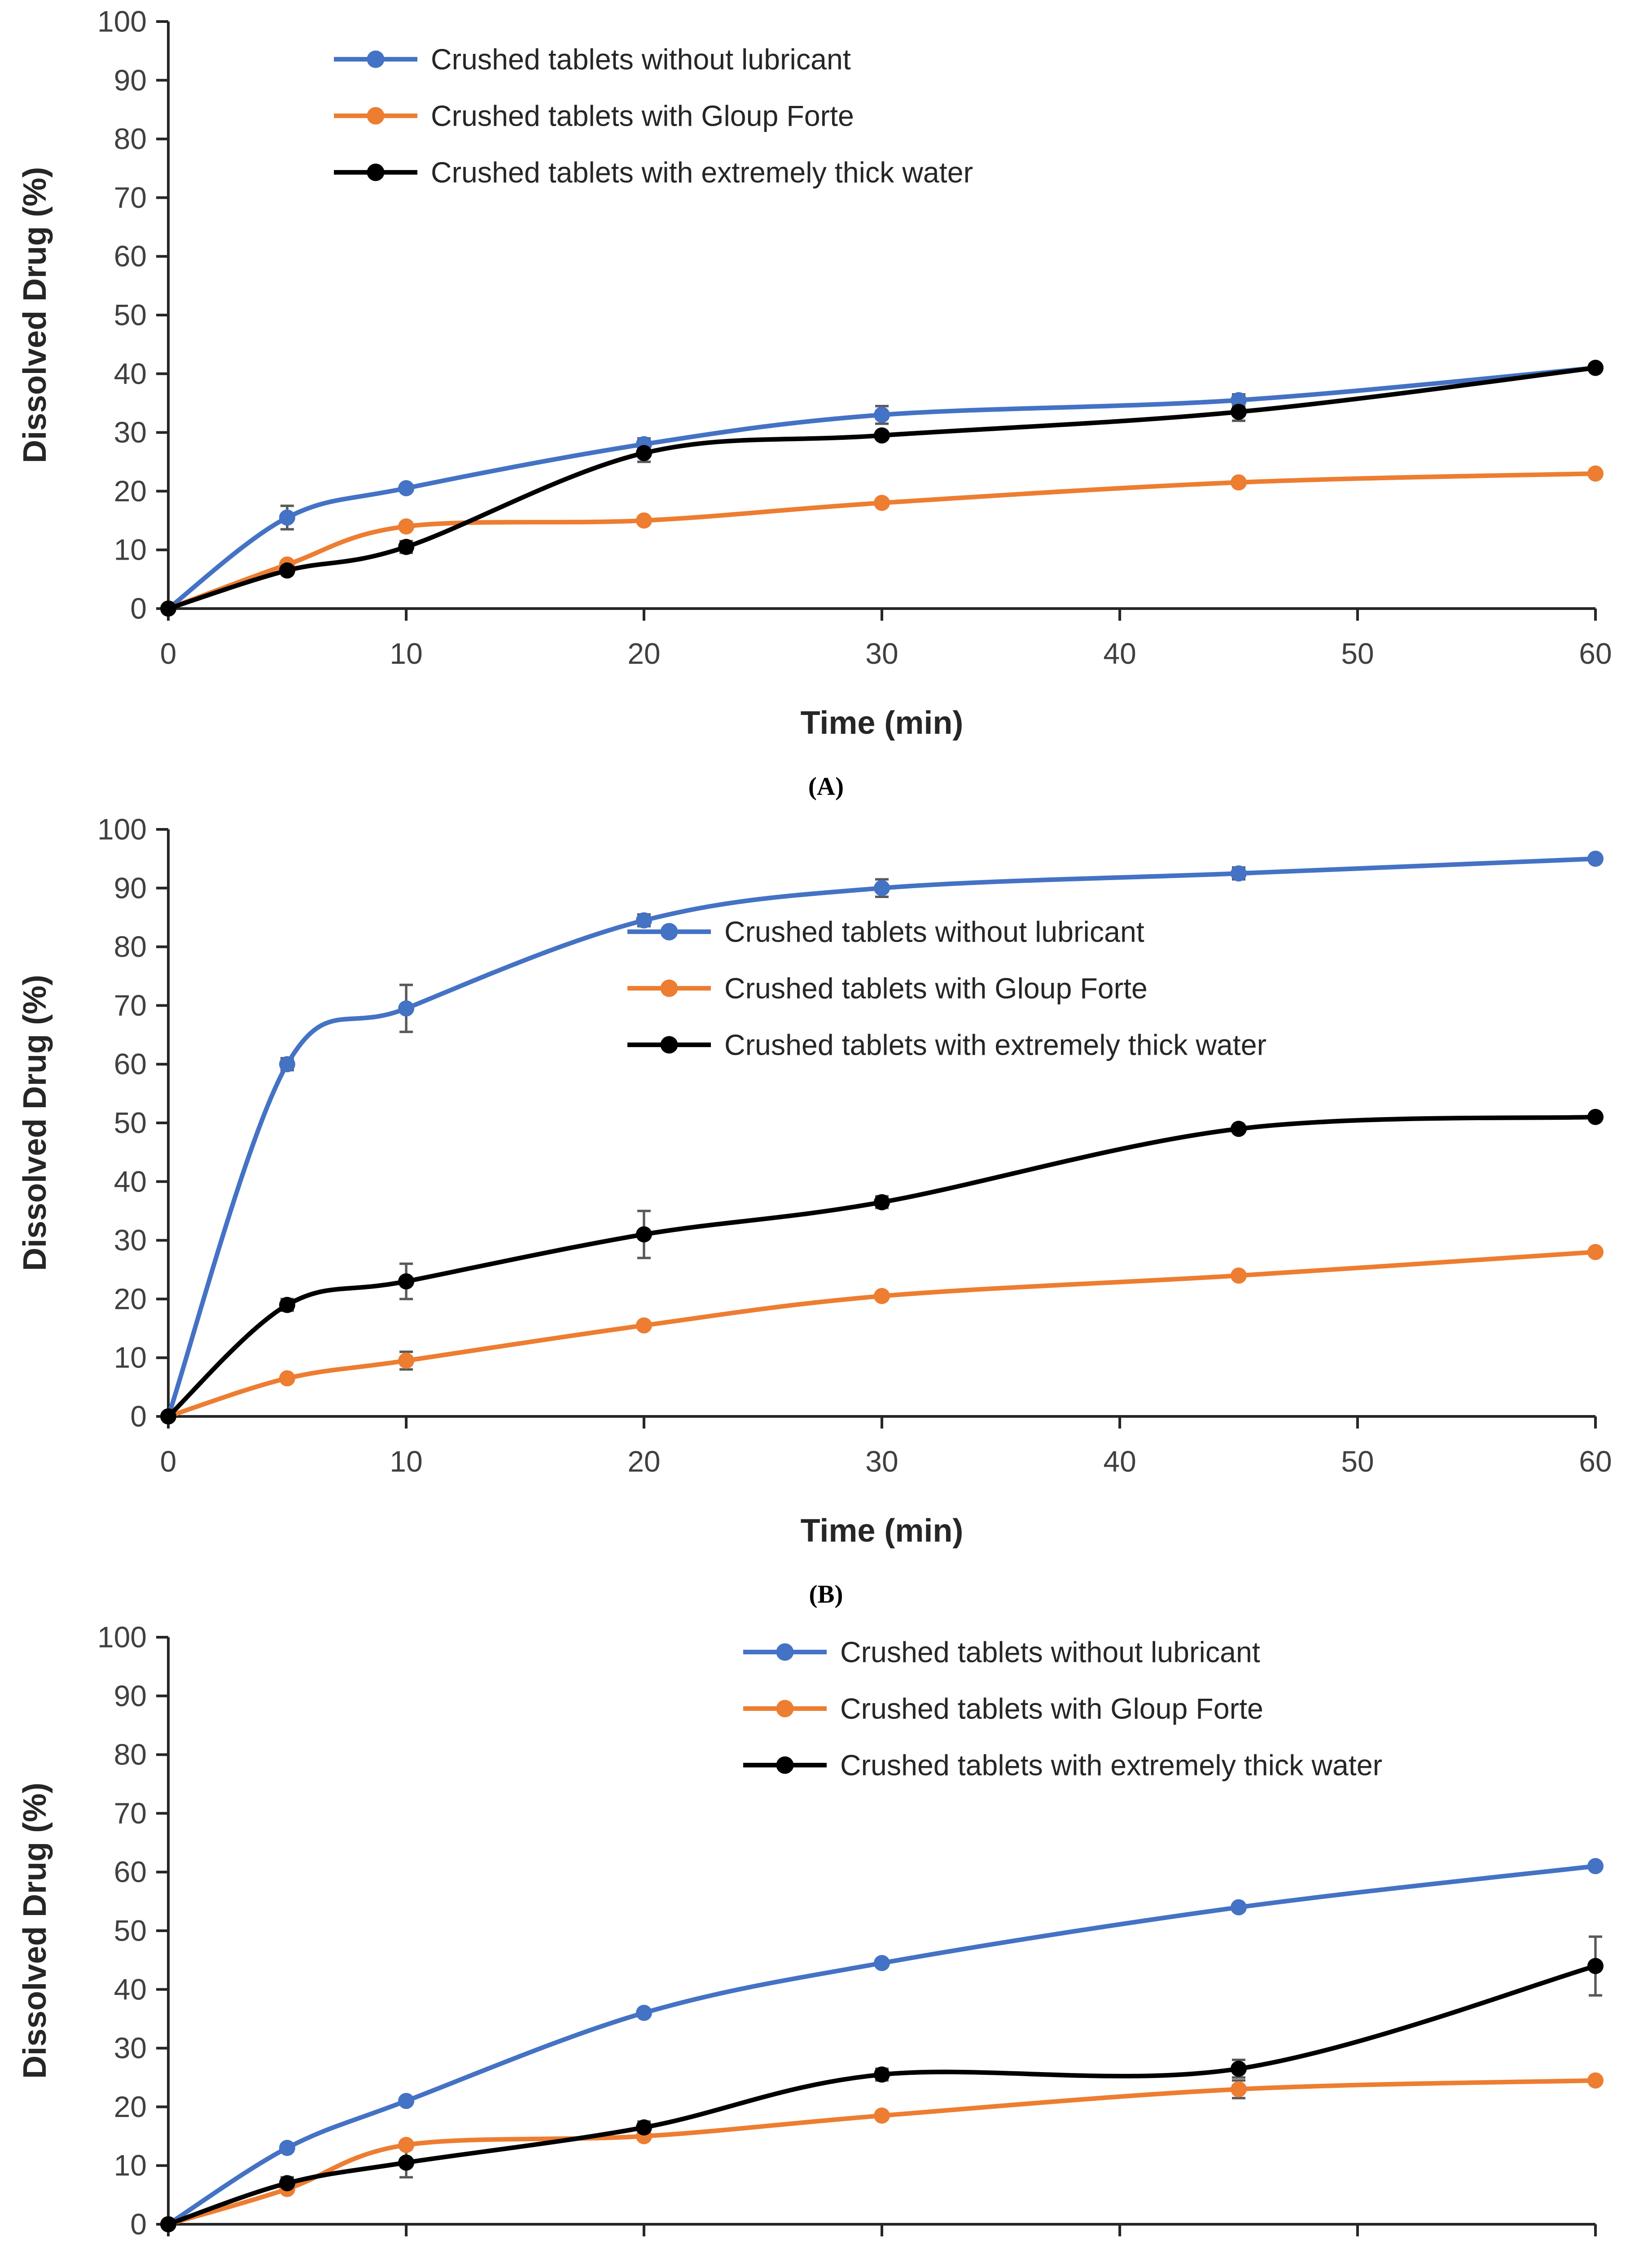  I want to click on legend-label: Crushed tablets with Gloup Forte, so click(1051, 1709).